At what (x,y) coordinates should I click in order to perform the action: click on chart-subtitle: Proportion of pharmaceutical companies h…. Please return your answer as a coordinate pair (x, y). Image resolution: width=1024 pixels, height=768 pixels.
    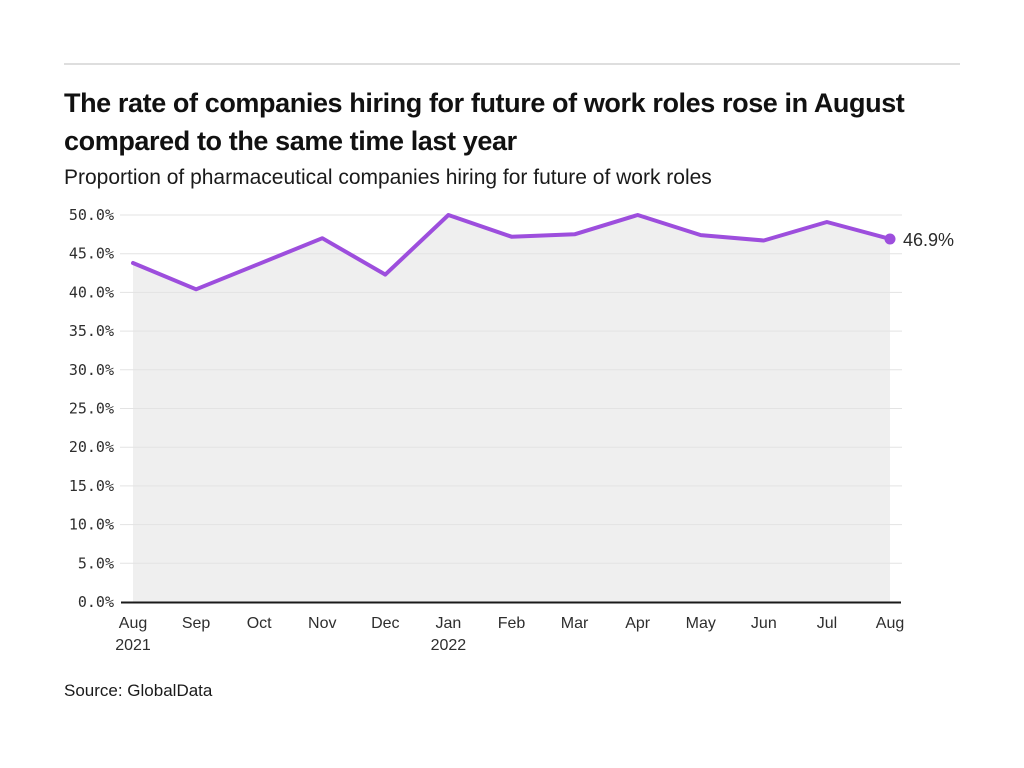
    Looking at the image, I should click on (388, 177).